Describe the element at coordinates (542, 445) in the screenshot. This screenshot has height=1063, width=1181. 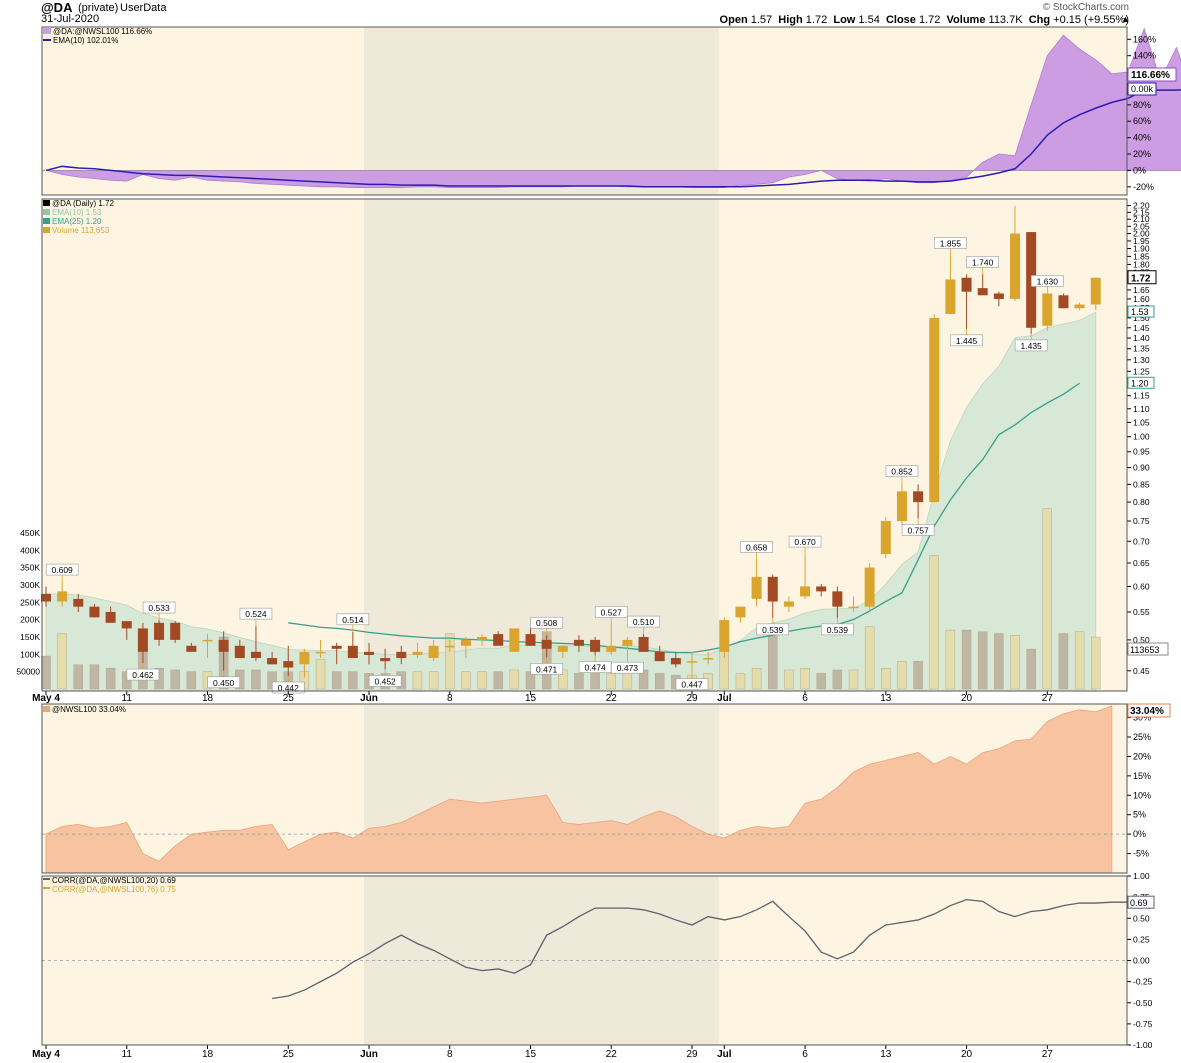
I see `month-shading-price` at that location.